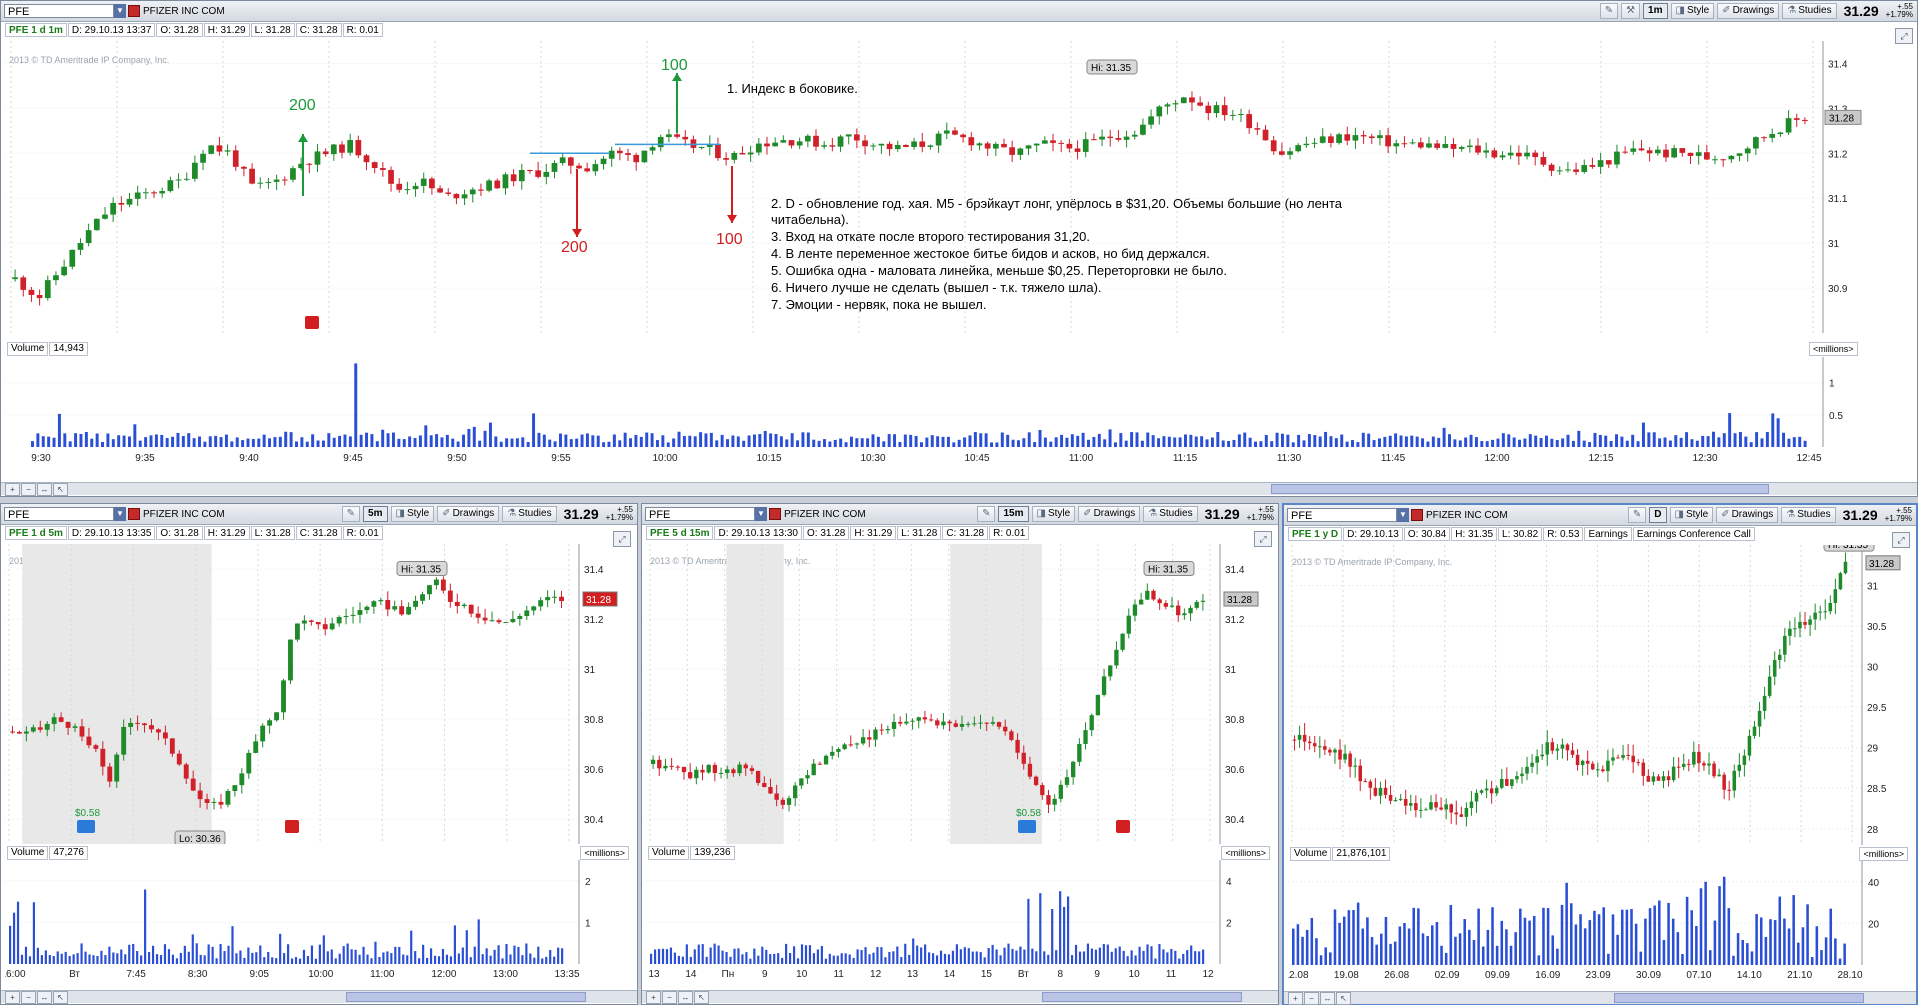 Image resolution: width=1918 pixels, height=1005 pixels. I want to click on period-button: 15m, so click(1013, 514).